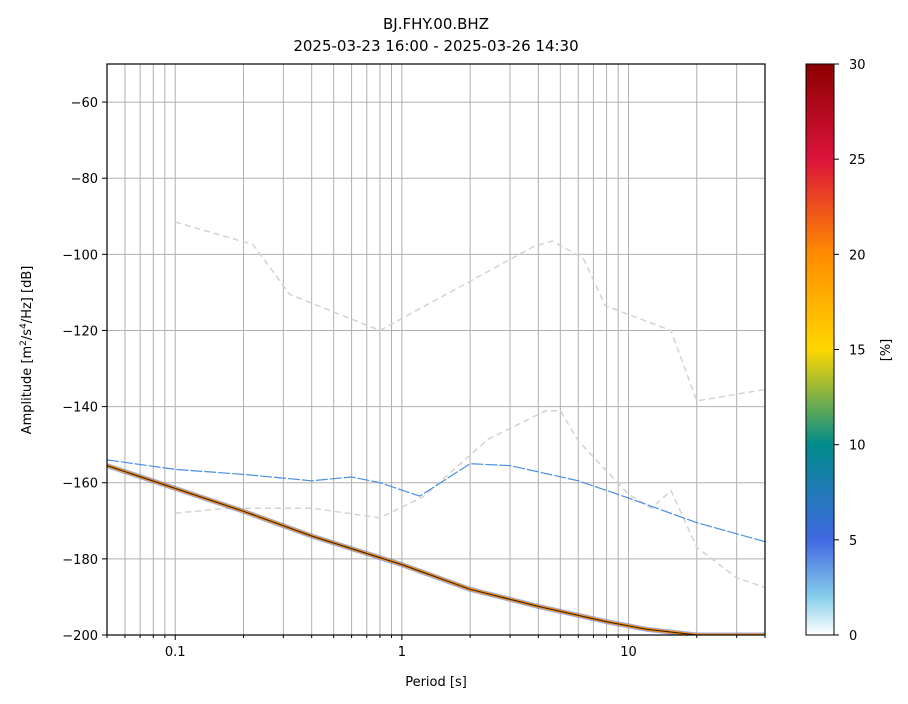 This screenshot has height=704, width=908. Describe the element at coordinates (436, 682) in the screenshot. I see `x-axis-label: Period [s]` at that location.